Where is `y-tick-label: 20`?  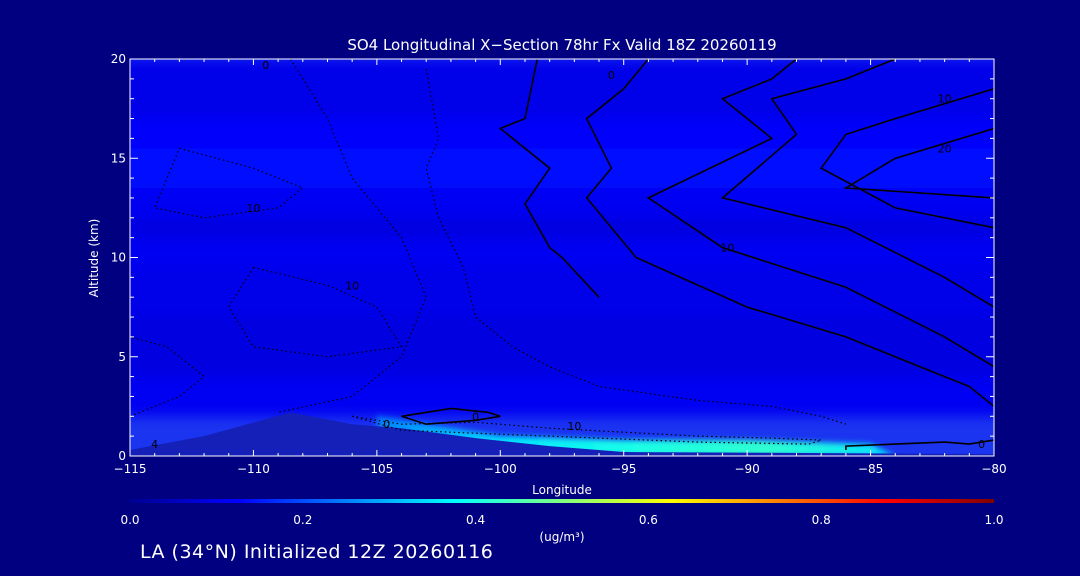
y-tick-label: 20 is located at coordinates (118, 59).